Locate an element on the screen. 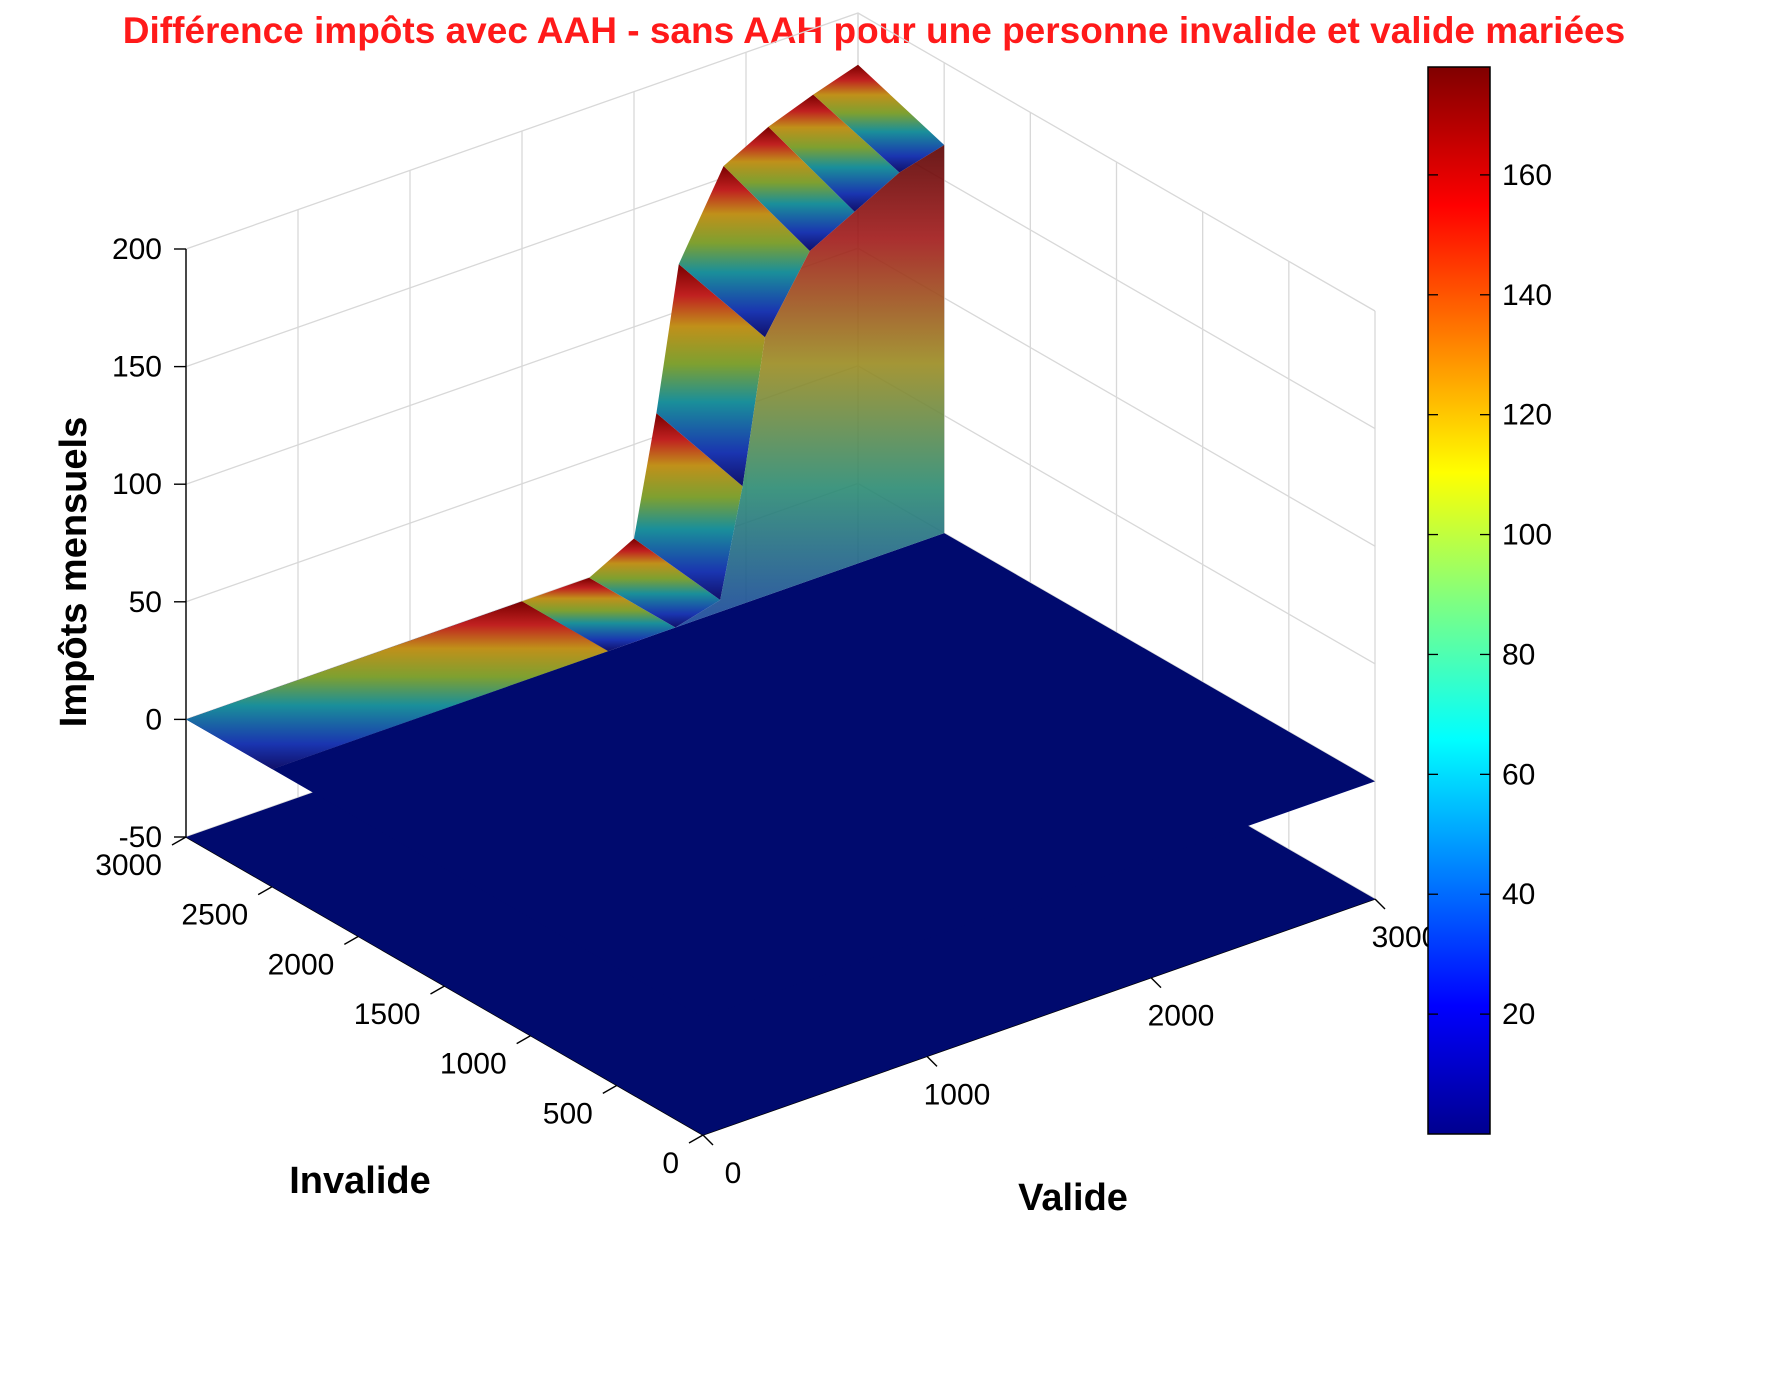 Image resolution: width=1766 pixels, height=1374 pixels. x-tick-label: 1000 is located at coordinates (957, 1094).